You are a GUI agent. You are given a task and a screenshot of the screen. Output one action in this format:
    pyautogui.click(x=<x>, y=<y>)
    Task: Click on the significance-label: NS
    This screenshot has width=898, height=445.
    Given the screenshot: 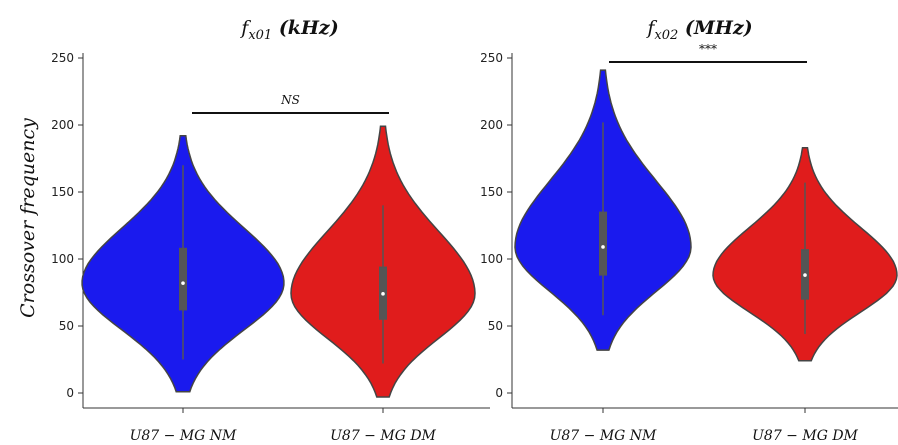 What is the action you would take?
    pyautogui.click(x=290, y=100)
    